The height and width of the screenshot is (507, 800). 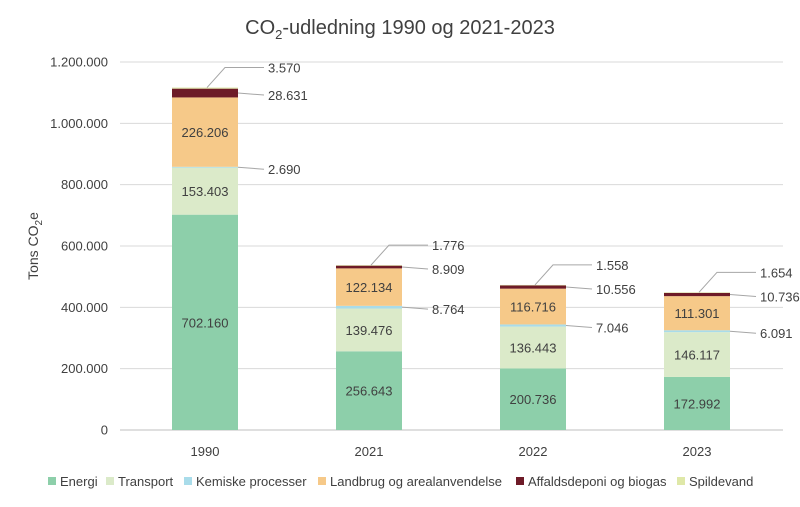 I want to click on data-label: 7.046, so click(x=612, y=328).